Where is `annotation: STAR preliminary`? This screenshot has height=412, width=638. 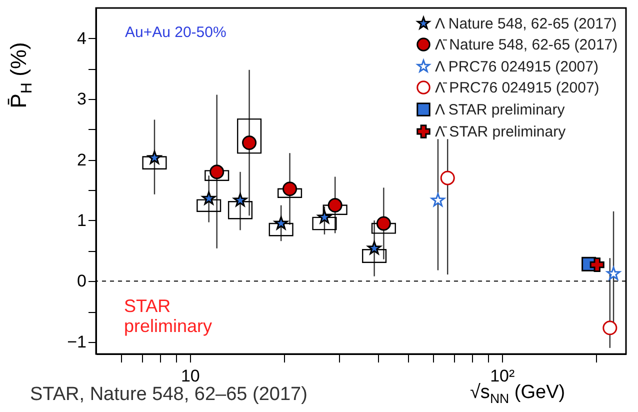 annotation: STAR preliminary is located at coordinates (169, 316).